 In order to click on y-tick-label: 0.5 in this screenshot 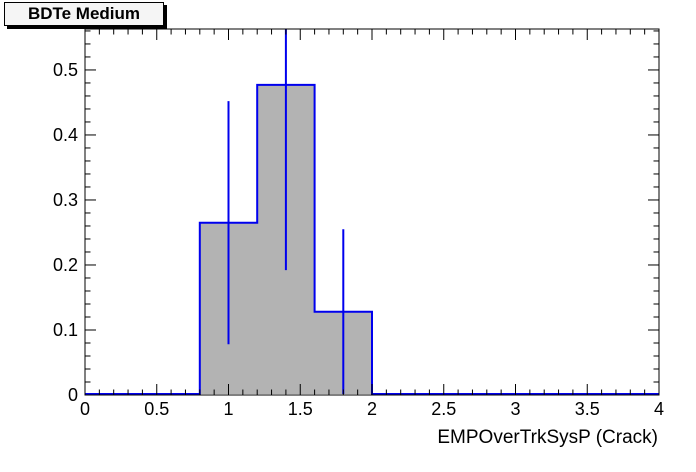, I will do `click(65, 70)`.